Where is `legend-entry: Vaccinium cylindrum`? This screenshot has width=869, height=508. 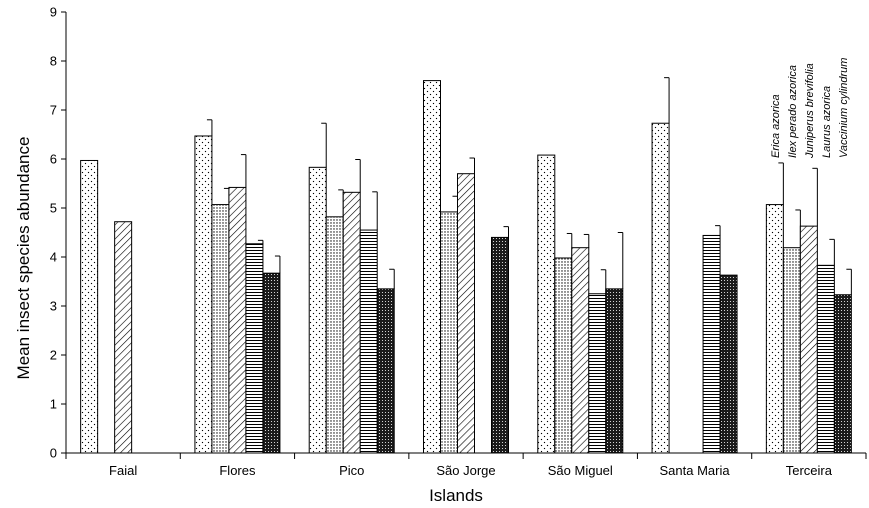 legend-entry: Vaccinium cylindrum is located at coordinates (844, 108).